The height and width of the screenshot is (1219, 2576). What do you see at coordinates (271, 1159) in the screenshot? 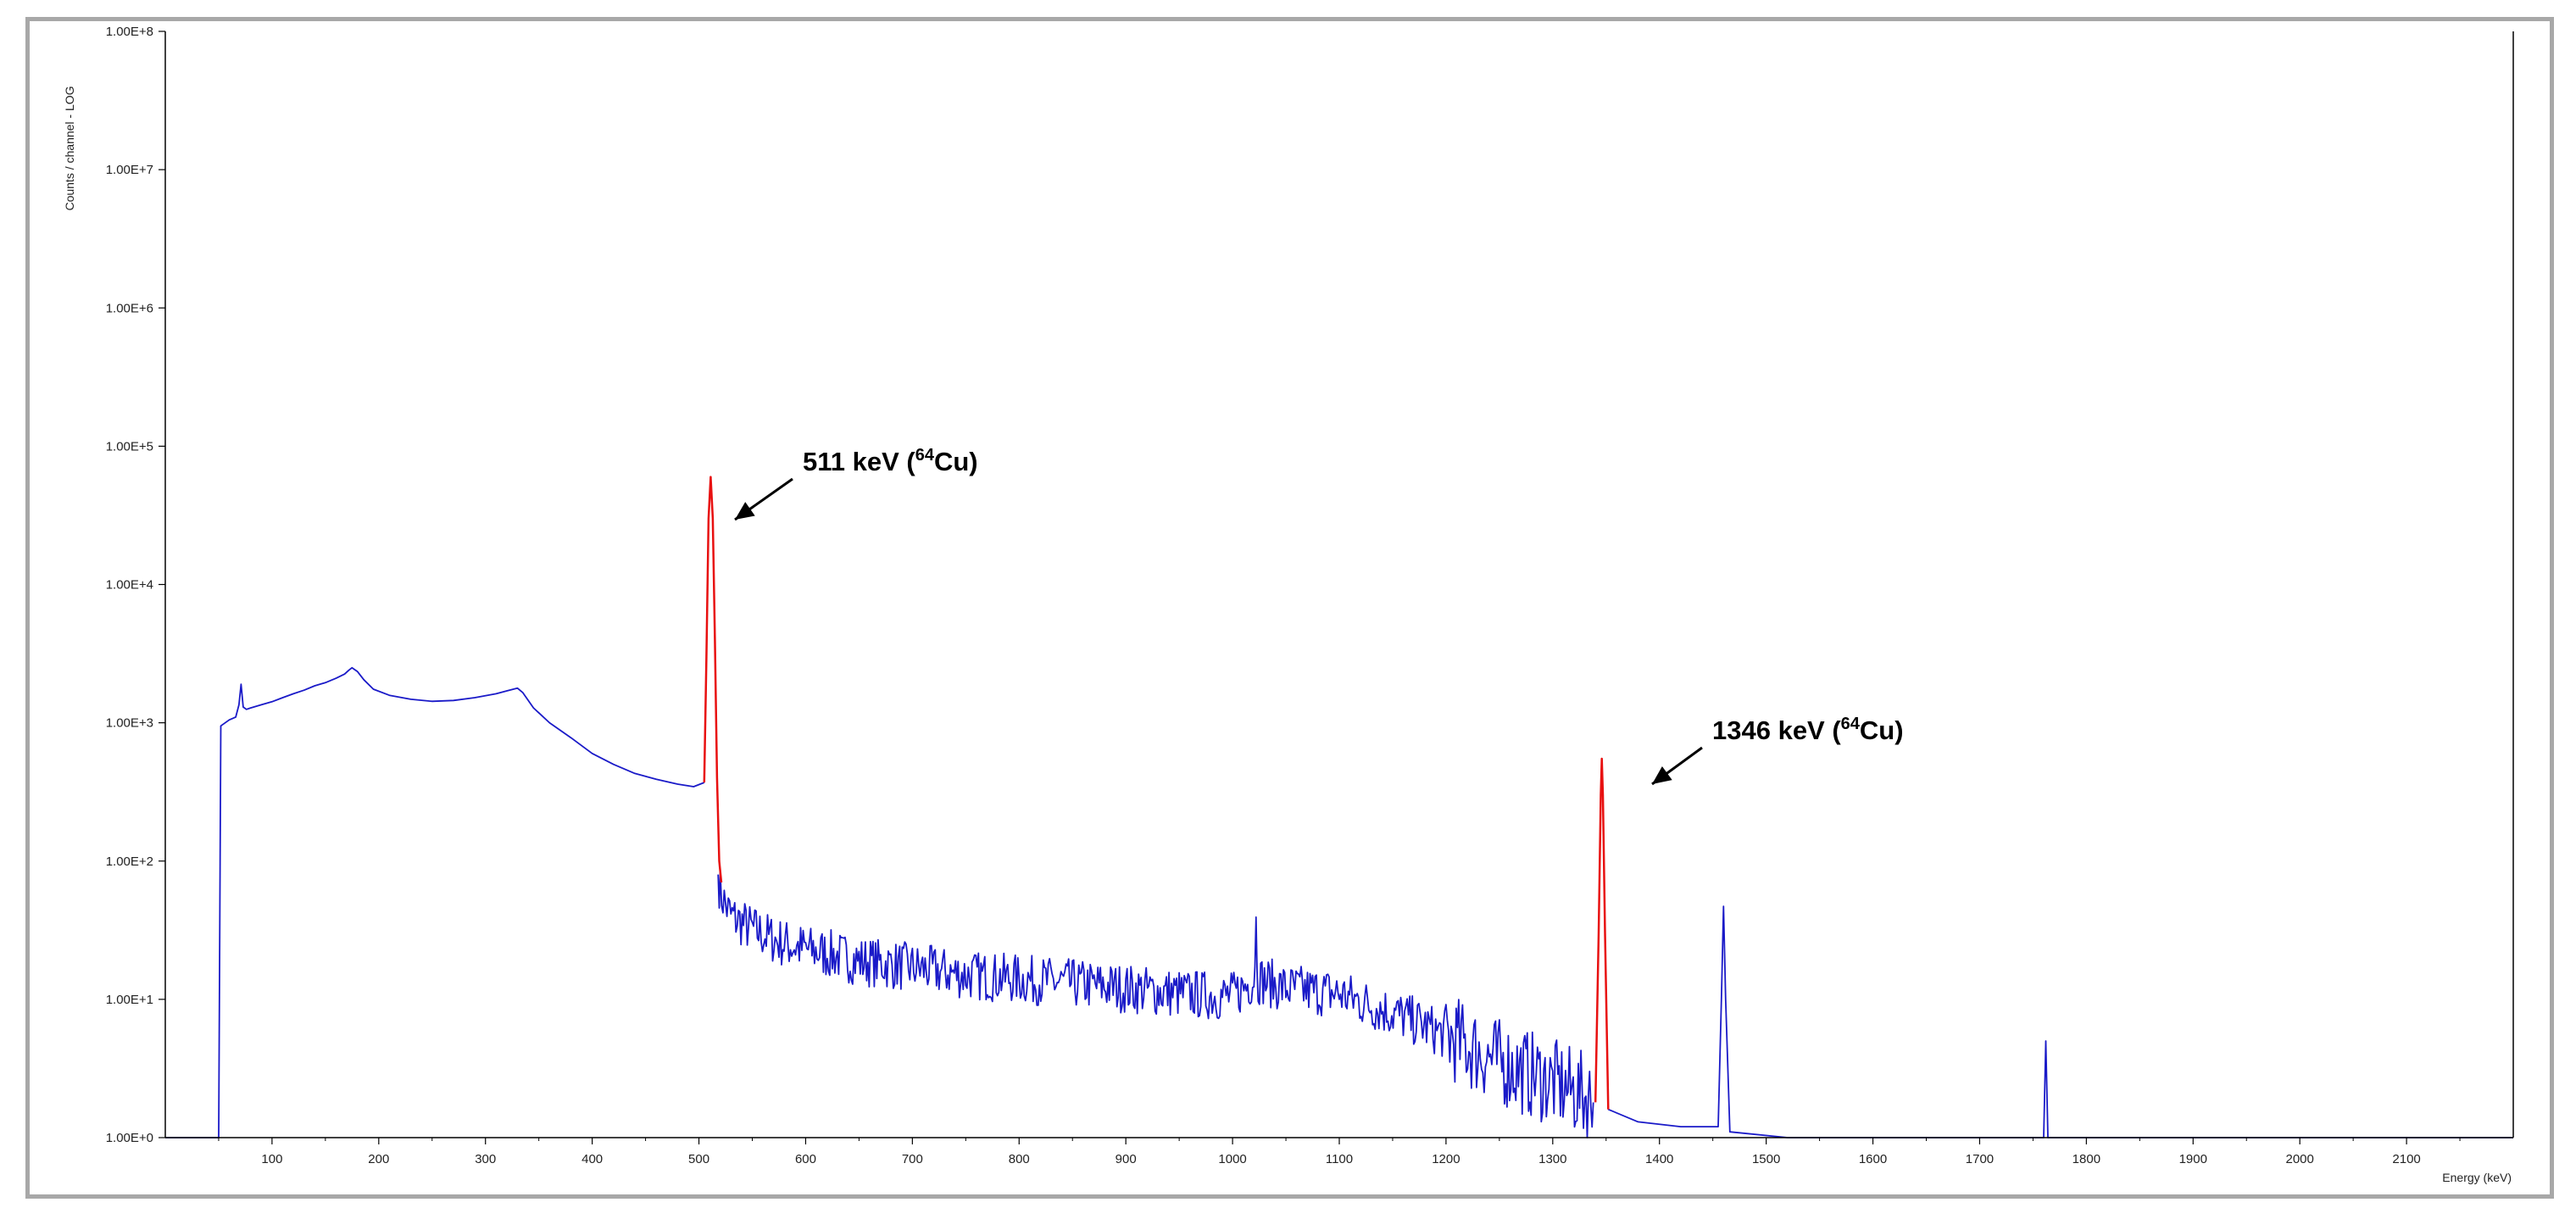
I see `x-tick-label: 100` at bounding box center [271, 1159].